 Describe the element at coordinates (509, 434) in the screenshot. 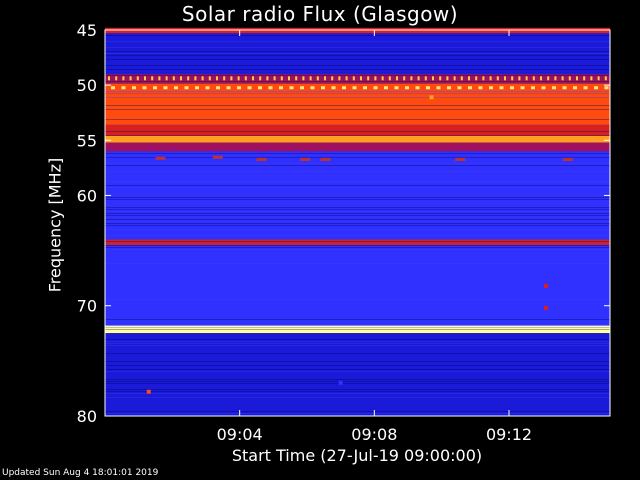

I see `x-tick-label: 09:12` at that location.